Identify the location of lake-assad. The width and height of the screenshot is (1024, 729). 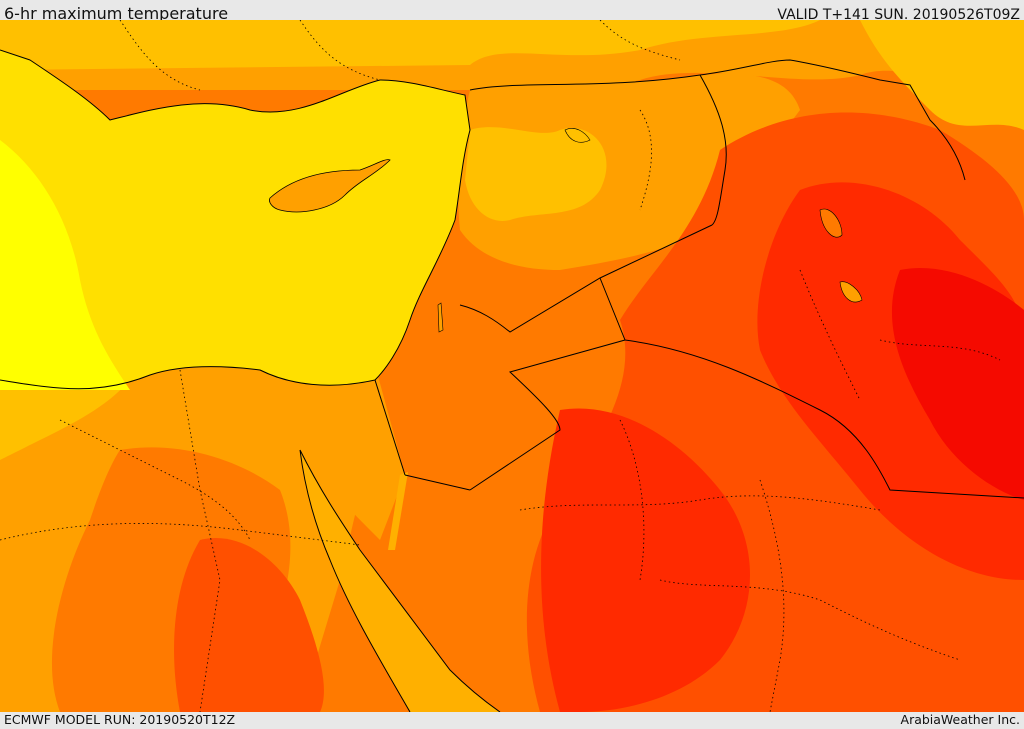
(577, 135).